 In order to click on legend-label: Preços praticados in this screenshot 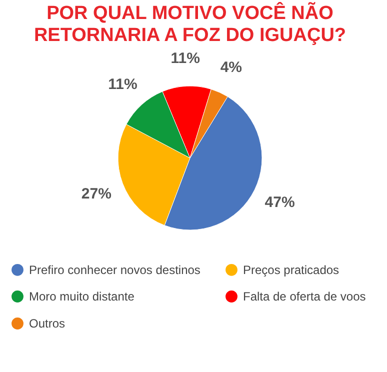, I will do `click(291, 269)`.